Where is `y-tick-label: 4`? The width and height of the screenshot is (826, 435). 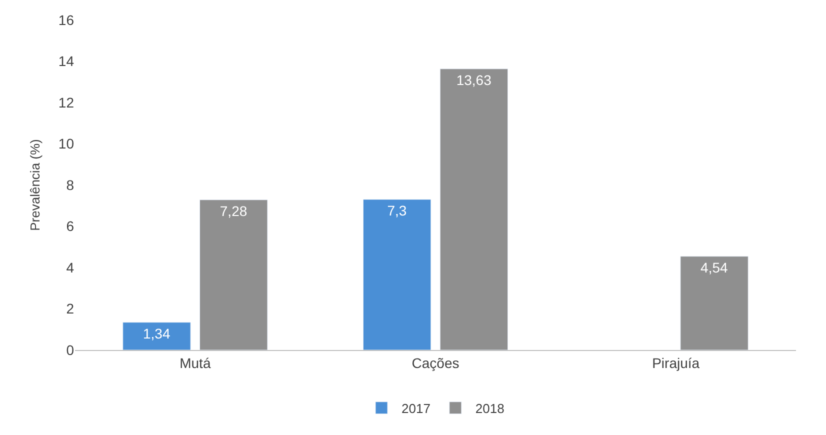
y-tick-label: 4 is located at coordinates (70, 267).